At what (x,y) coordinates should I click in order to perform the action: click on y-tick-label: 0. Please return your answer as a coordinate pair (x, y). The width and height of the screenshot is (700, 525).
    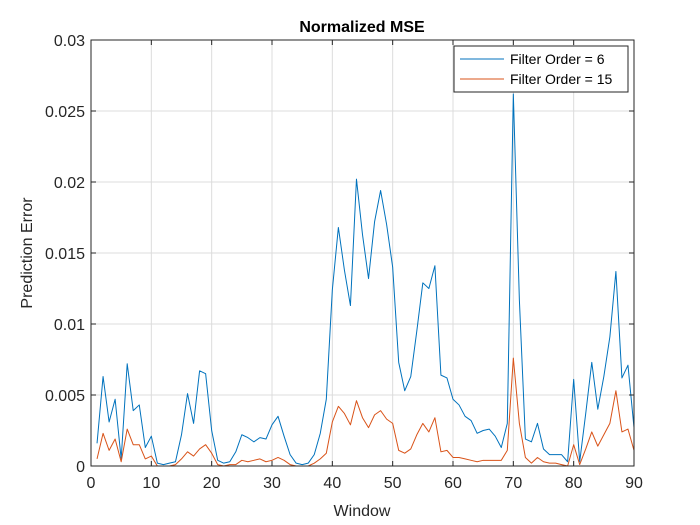
    Looking at the image, I should click on (80, 467).